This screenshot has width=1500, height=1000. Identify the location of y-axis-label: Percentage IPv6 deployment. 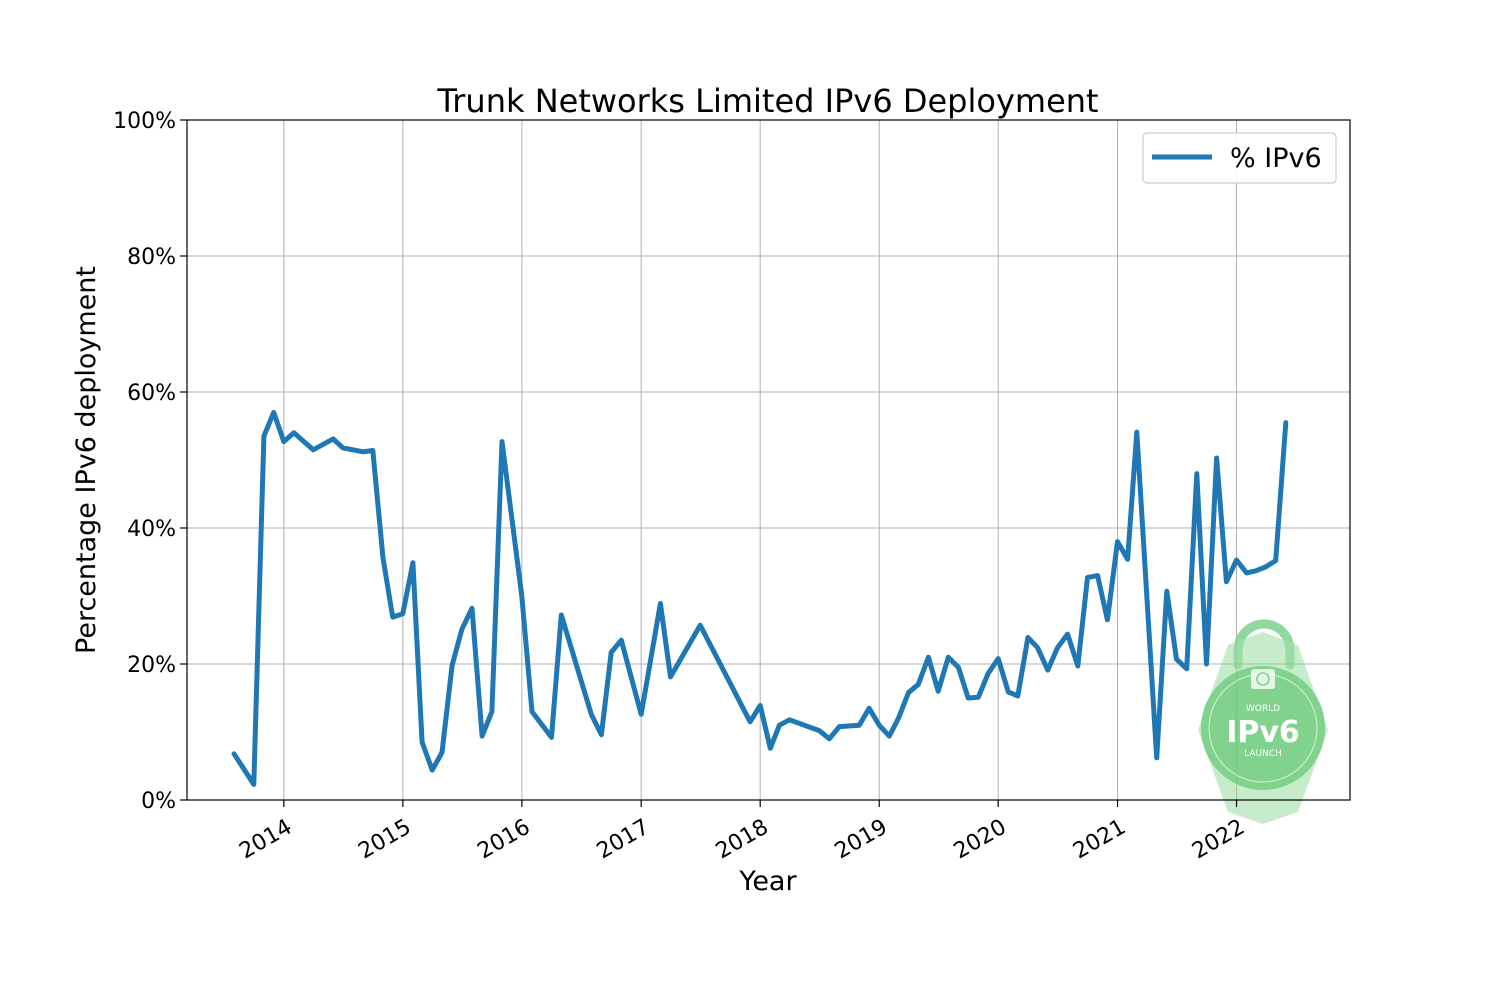
(86, 460).